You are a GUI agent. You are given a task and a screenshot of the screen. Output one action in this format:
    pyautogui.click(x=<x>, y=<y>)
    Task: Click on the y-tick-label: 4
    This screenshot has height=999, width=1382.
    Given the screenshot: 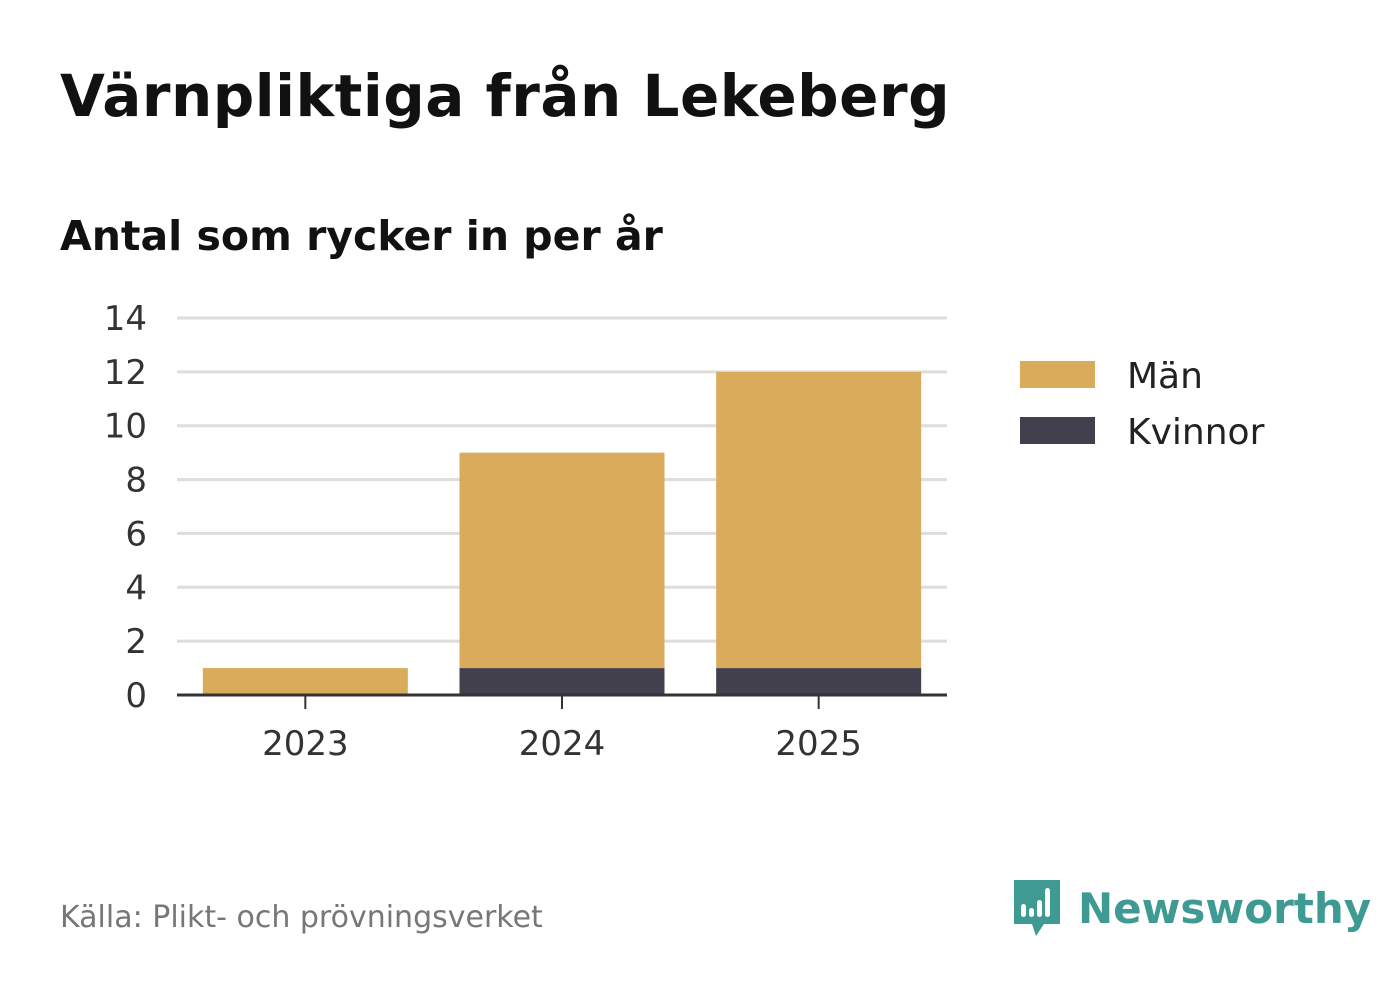 What is the action you would take?
    pyautogui.click(x=136, y=588)
    